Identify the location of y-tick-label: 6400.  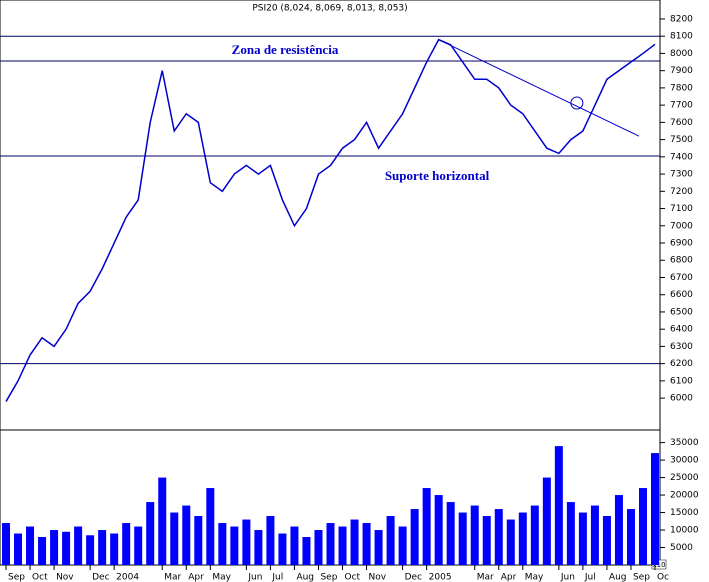
(681, 330).